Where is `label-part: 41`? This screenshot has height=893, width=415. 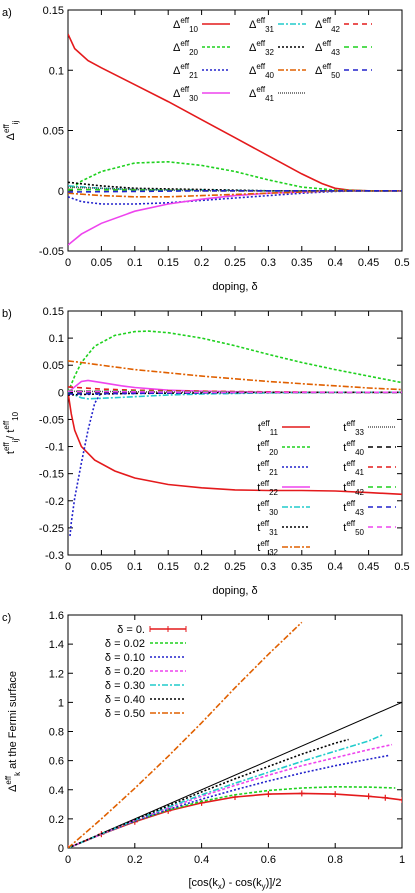 label-part: 41 is located at coordinates (359, 472).